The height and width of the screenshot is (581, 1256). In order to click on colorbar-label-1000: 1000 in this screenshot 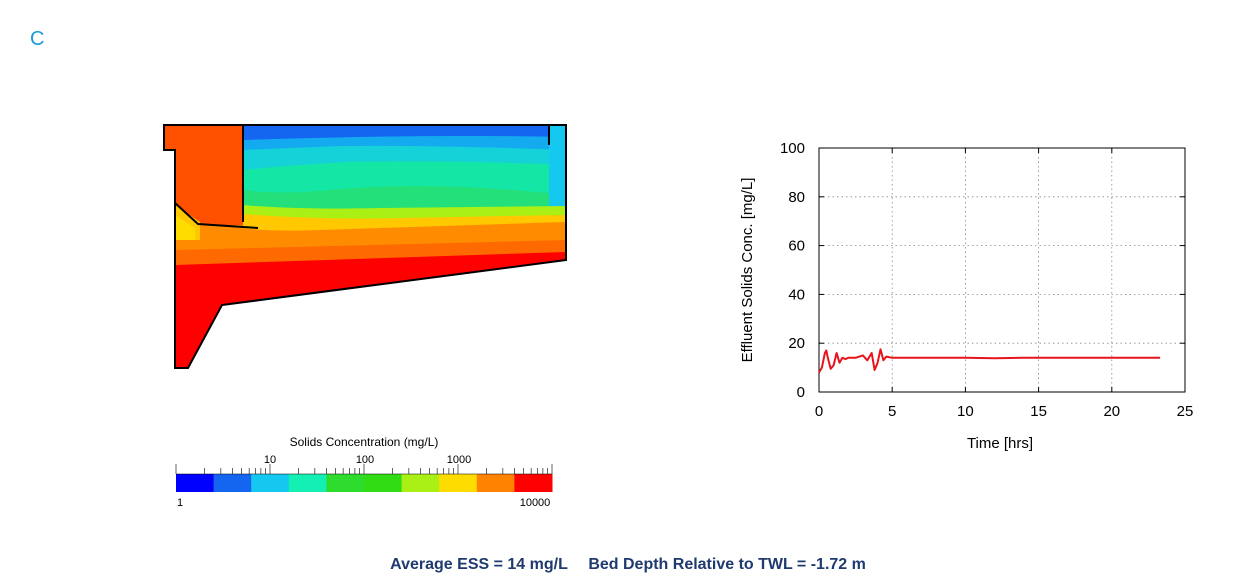, I will do `click(459, 460)`.